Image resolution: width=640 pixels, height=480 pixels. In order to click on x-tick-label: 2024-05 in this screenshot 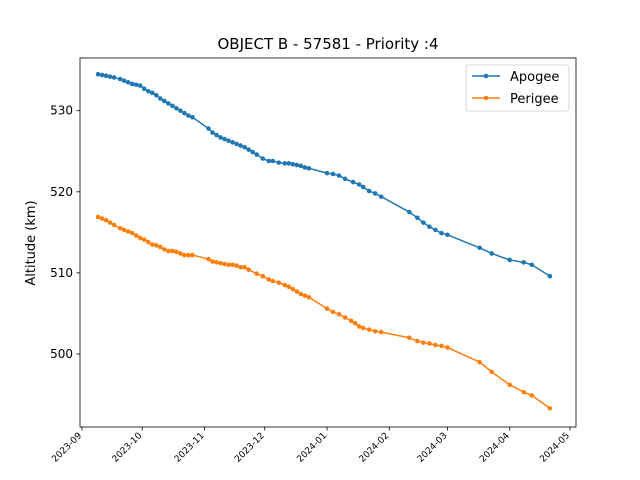, I will do `click(555, 448)`.